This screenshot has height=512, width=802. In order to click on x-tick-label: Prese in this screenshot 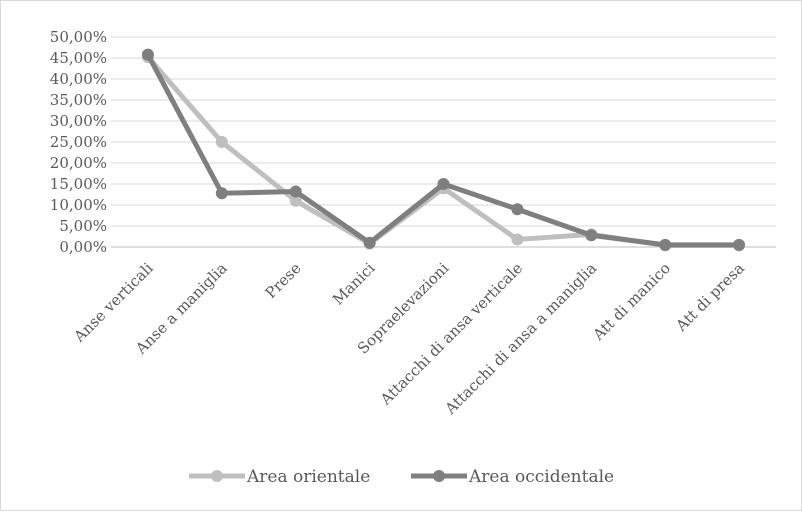, I will do `click(283, 280)`.